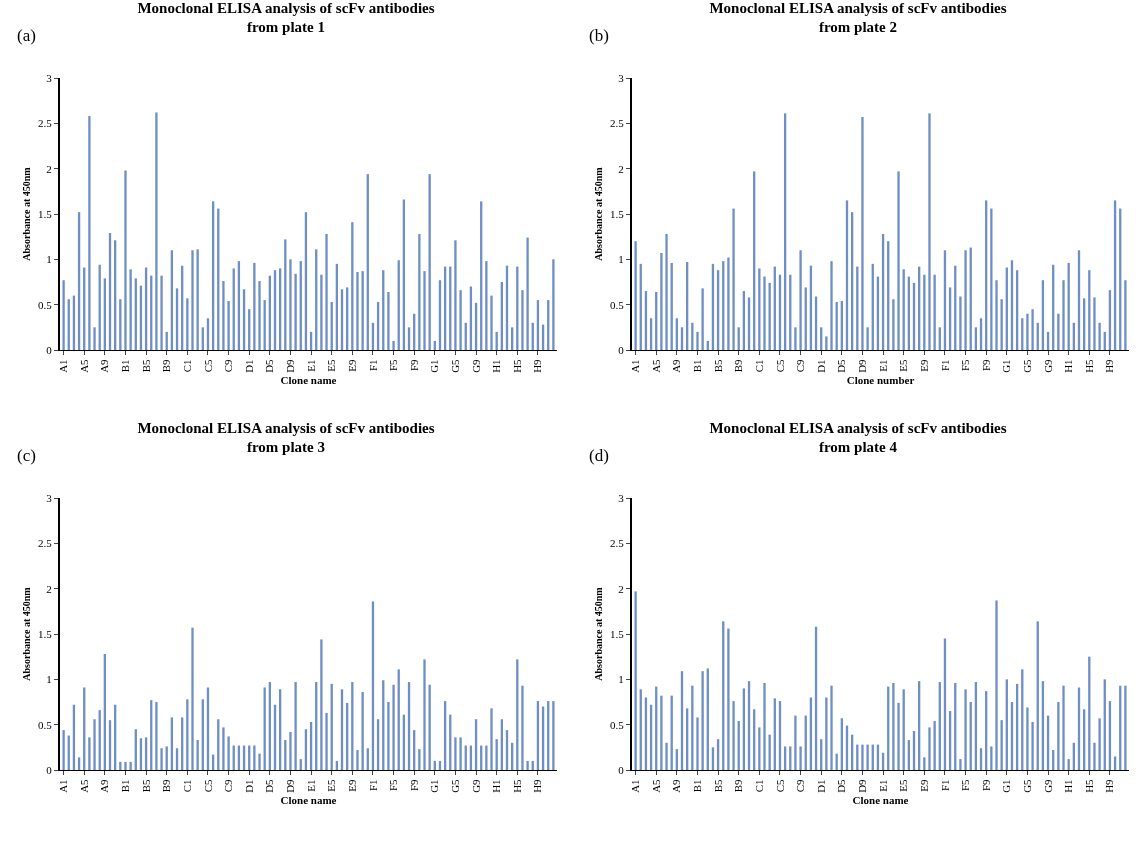 This screenshot has width=1145, height=855. What do you see at coordinates (617, 543) in the screenshot?
I see `y-tick-label: 2.5` at bounding box center [617, 543].